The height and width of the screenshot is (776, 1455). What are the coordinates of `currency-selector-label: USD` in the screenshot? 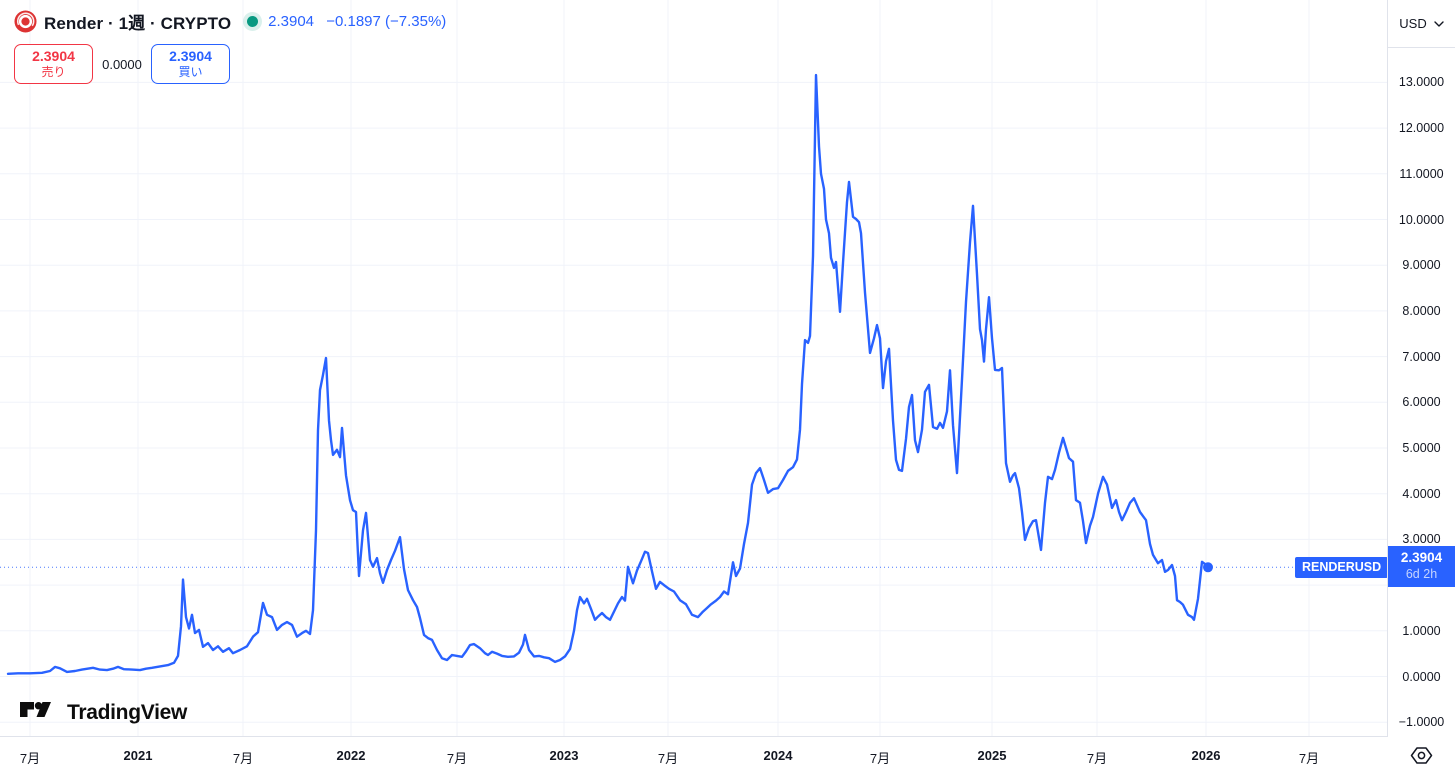 It's located at (1413, 23).